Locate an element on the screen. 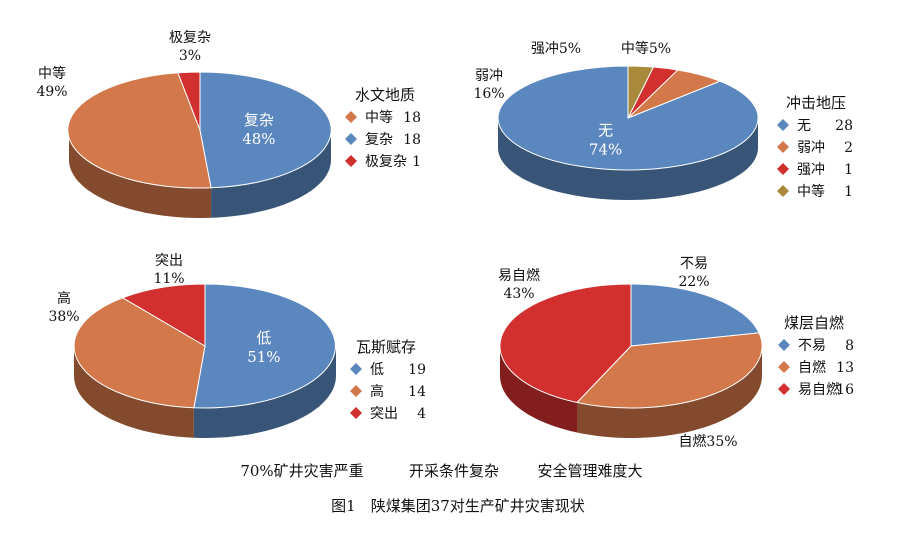  pie-slice-低 is located at coordinates (264, 346).